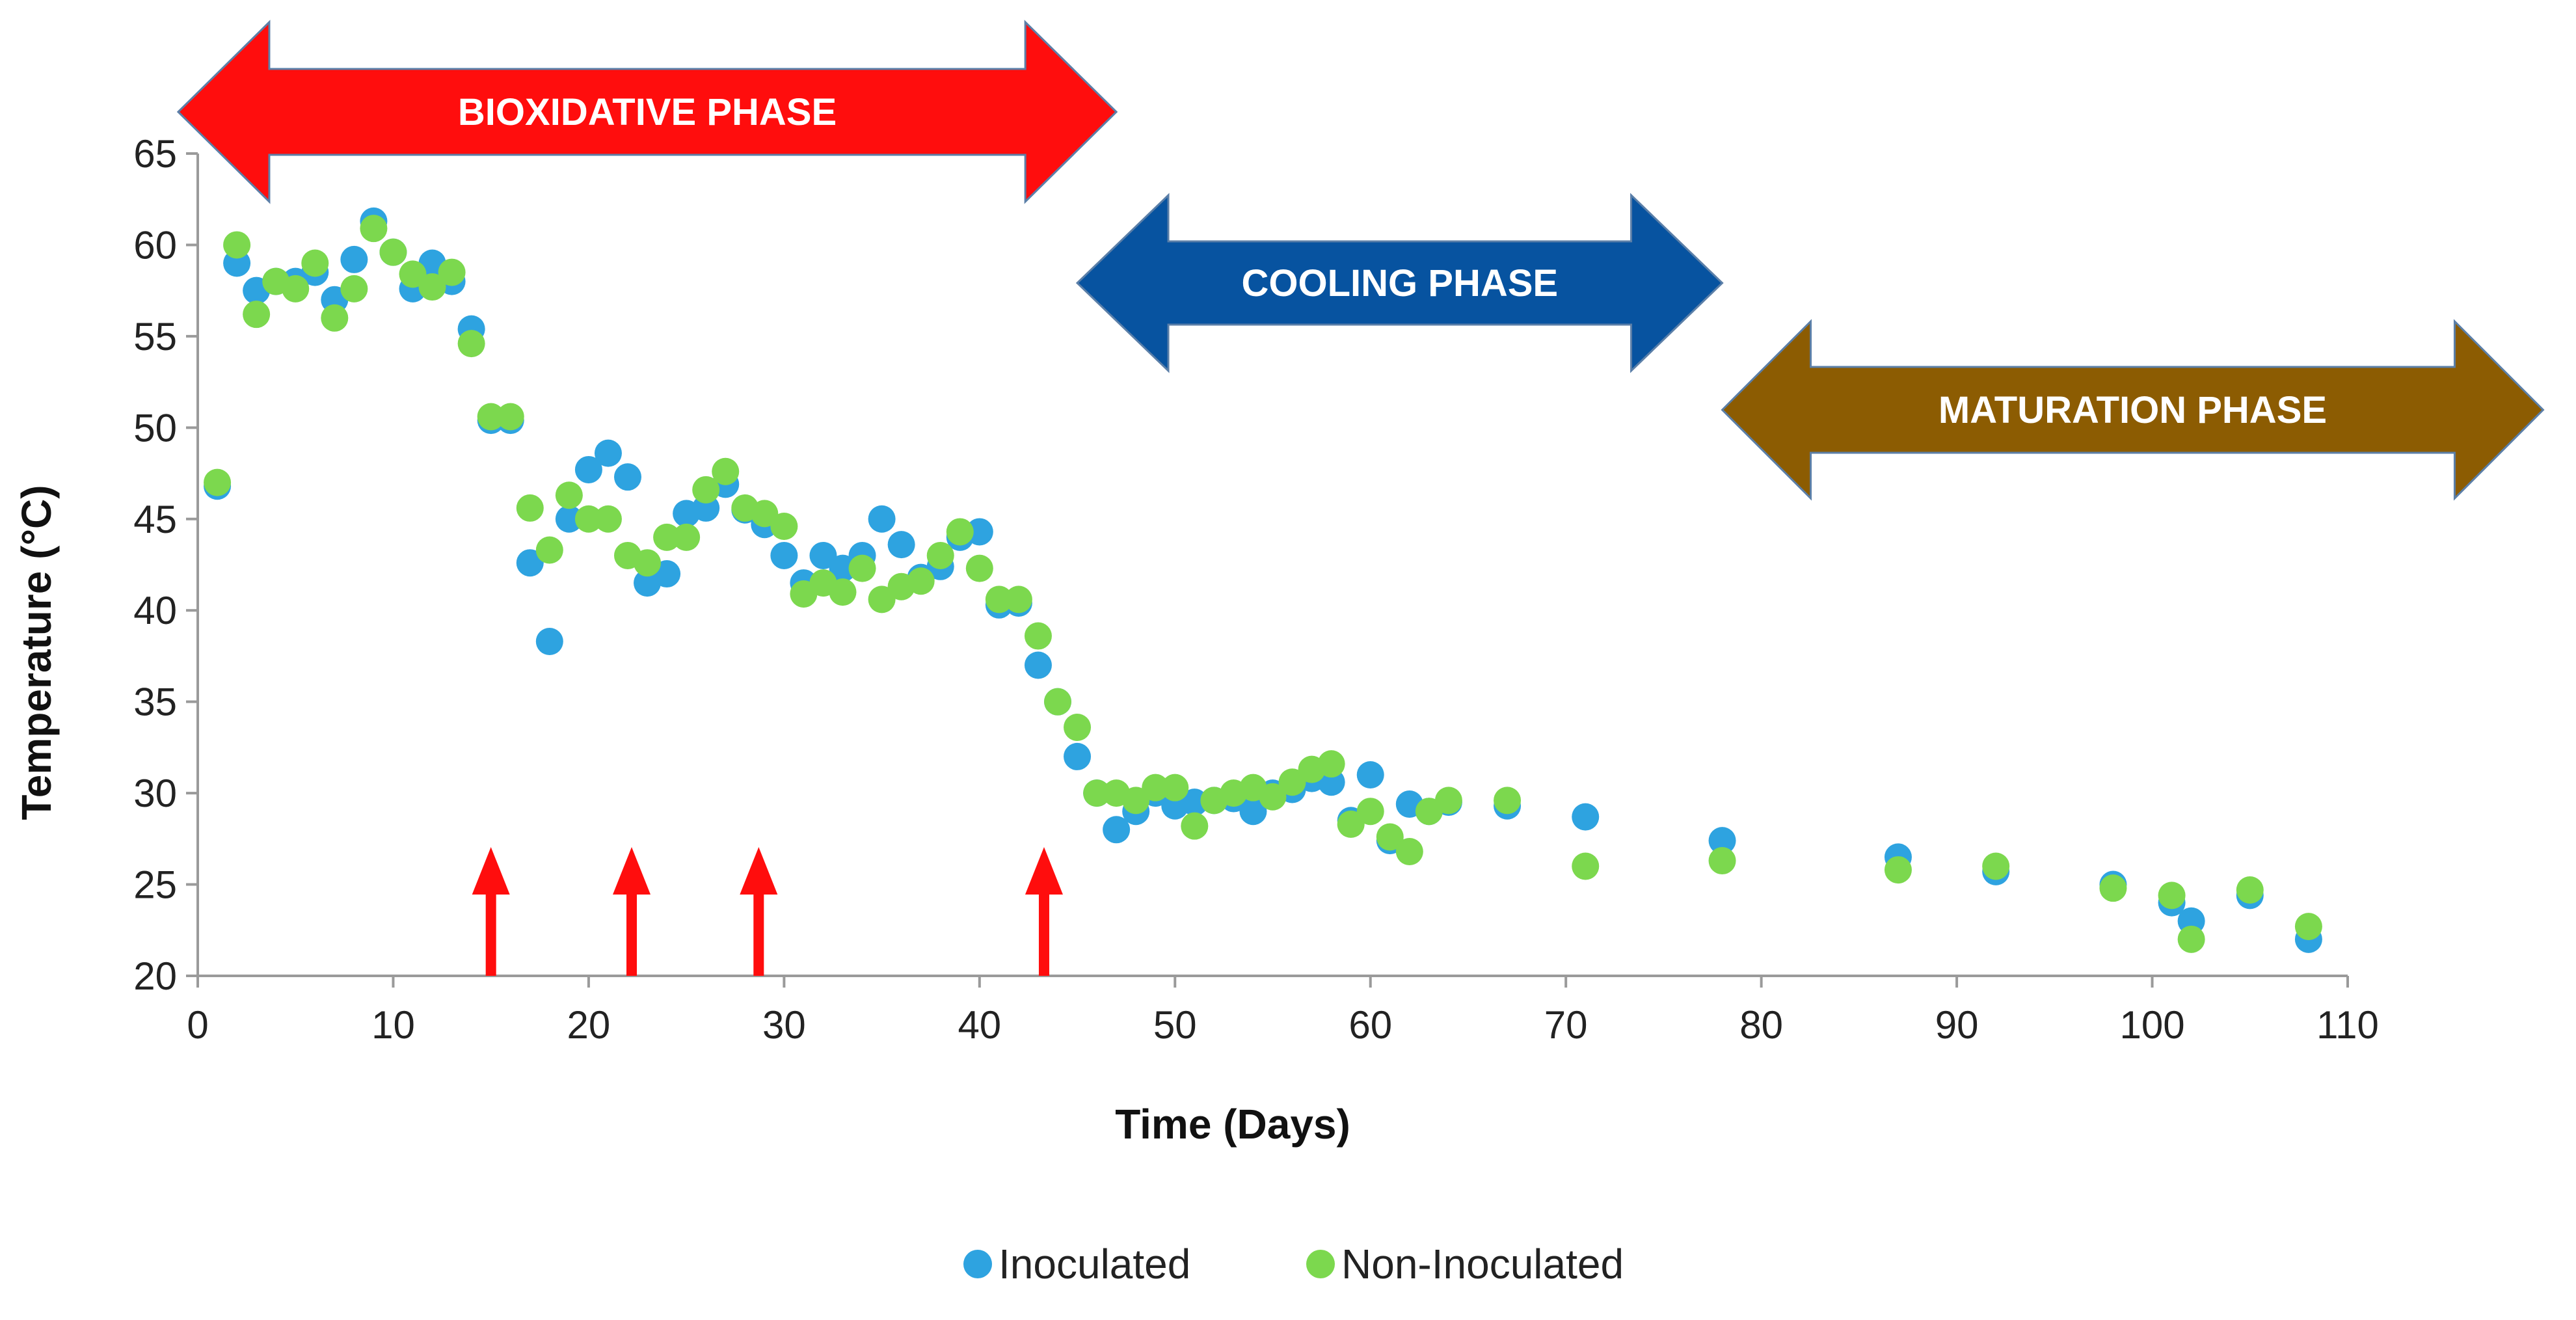  What do you see at coordinates (2347, 1025) in the screenshot?
I see `x-tick-label: 110` at bounding box center [2347, 1025].